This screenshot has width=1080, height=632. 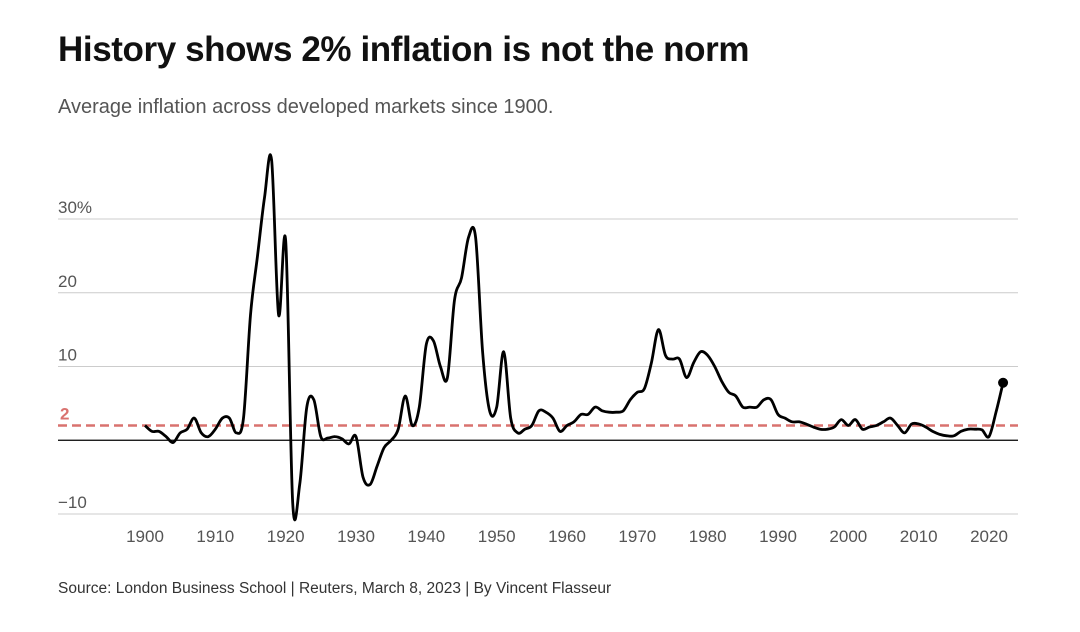 What do you see at coordinates (637, 536) in the screenshot?
I see `x-tick-label: 1970` at bounding box center [637, 536].